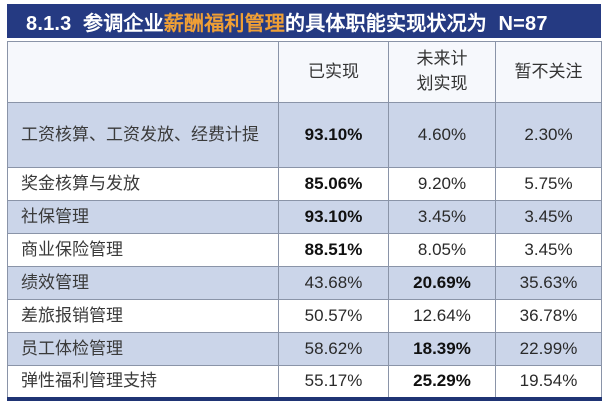 The image size is (608, 410). What do you see at coordinates (143, 250) in the screenshot?
I see `row-label: 商业保险管理` at bounding box center [143, 250].